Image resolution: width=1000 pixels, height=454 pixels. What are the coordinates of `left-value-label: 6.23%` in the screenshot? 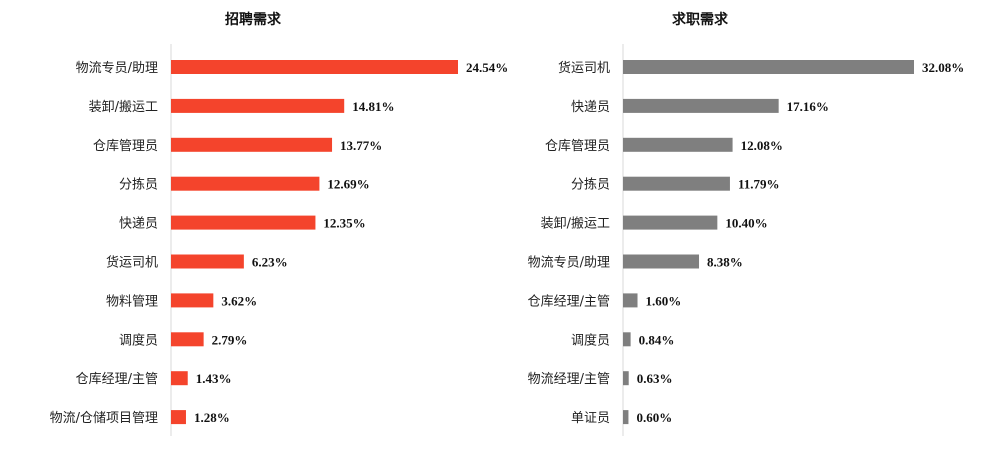 It's located at (270, 262).